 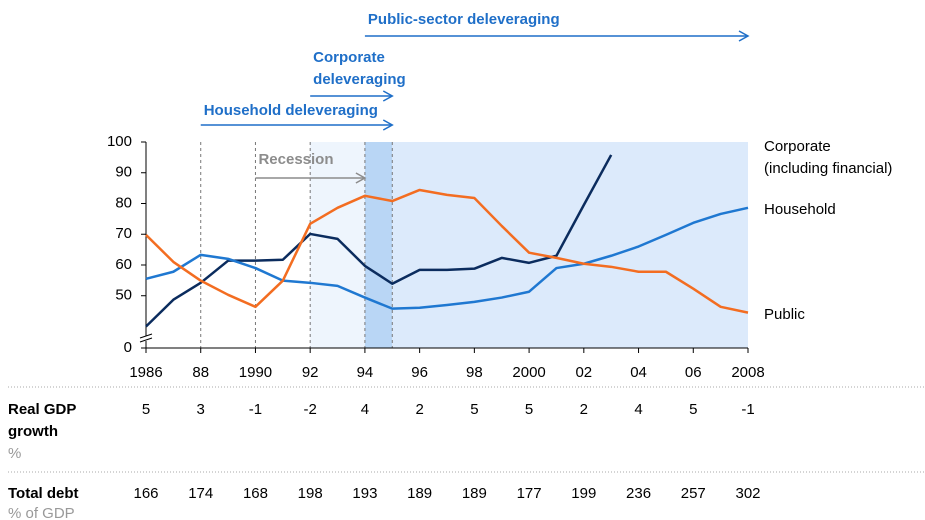 I want to click on series-label: Corporate, so click(x=797, y=146).